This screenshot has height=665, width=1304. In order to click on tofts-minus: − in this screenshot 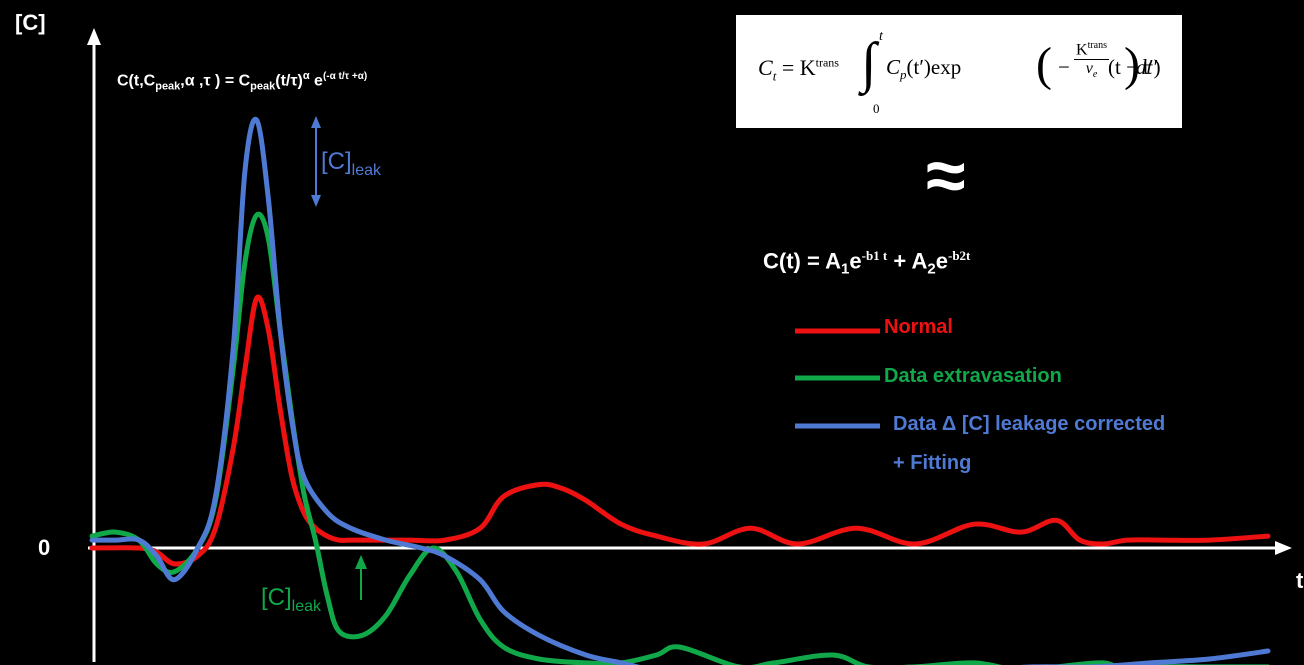, I will do `click(1064, 67)`.